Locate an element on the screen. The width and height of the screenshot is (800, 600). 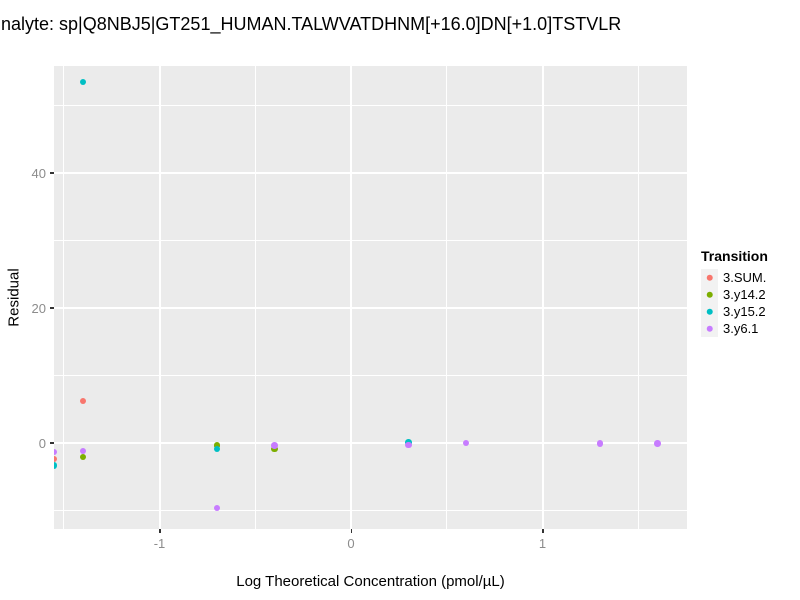
x-tick-label: 0 is located at coordinates (351, 543).